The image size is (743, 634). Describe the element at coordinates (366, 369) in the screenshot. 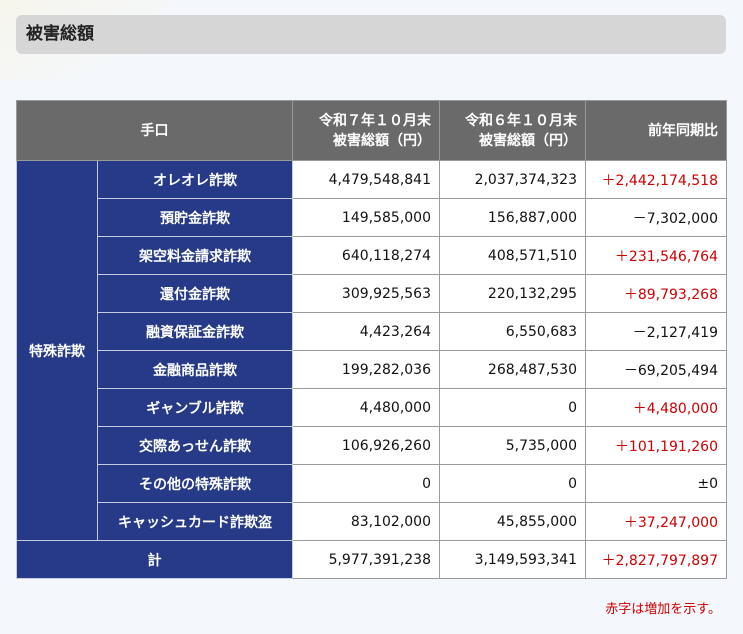

I see `current-amount: 199,282,036` at that location.